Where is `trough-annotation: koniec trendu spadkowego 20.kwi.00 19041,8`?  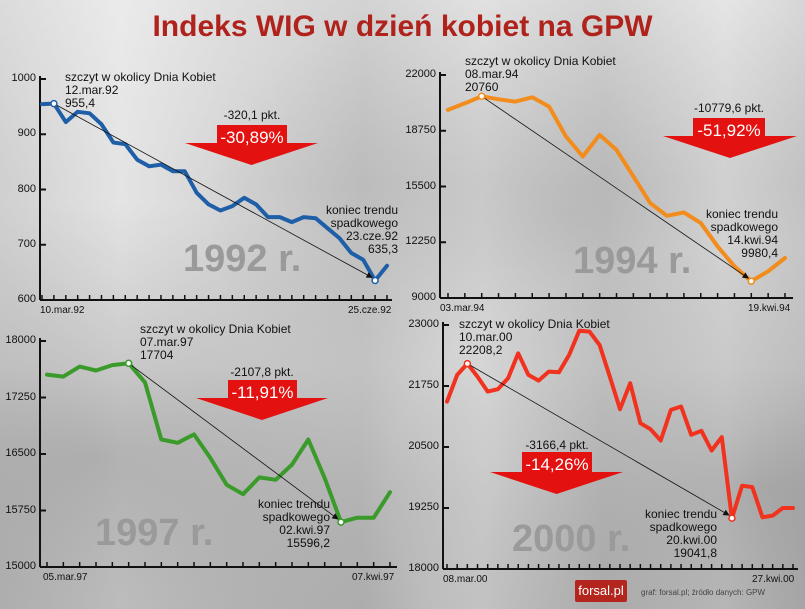
trough-annotation: koniec trendu spadkowego 20.kwi.00 19041,8 is located at coordinates (680, 533).